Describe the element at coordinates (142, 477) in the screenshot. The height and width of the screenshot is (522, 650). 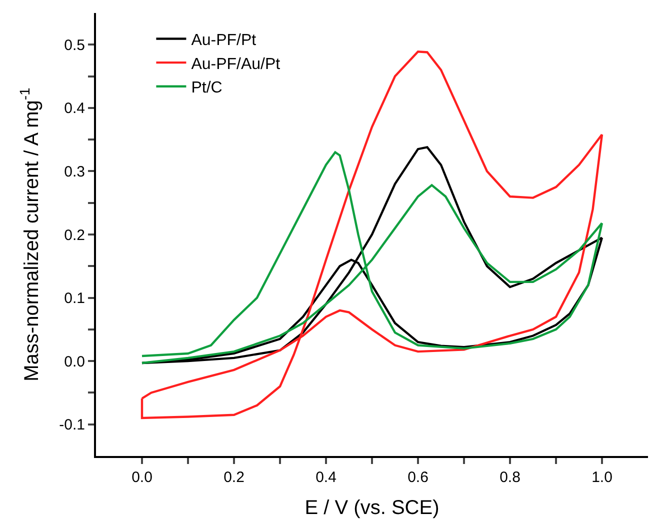
I see `x-tick-label: 0.0` at that location.